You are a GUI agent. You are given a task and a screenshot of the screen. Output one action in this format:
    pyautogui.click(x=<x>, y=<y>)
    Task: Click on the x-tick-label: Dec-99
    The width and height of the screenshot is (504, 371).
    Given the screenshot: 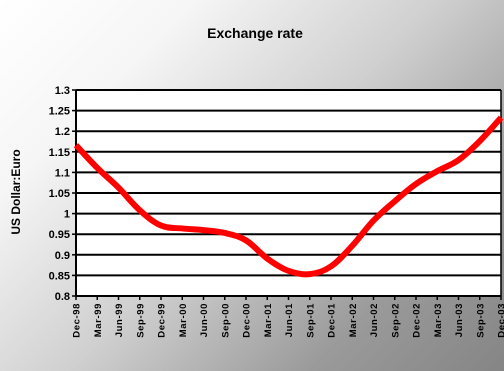 What is the action you would take?
    pyautogui.click(x=162, y=320)
    